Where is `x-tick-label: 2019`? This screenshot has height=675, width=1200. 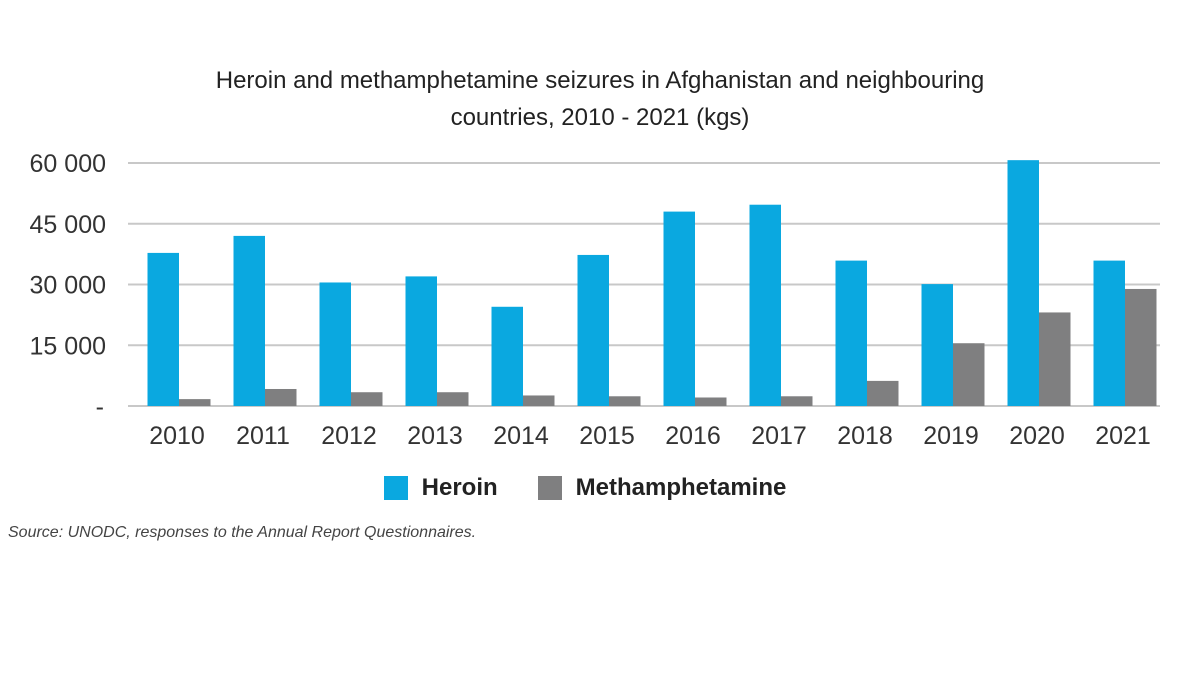
x-tick-label: 2019 is located at coordinates (951, 436).